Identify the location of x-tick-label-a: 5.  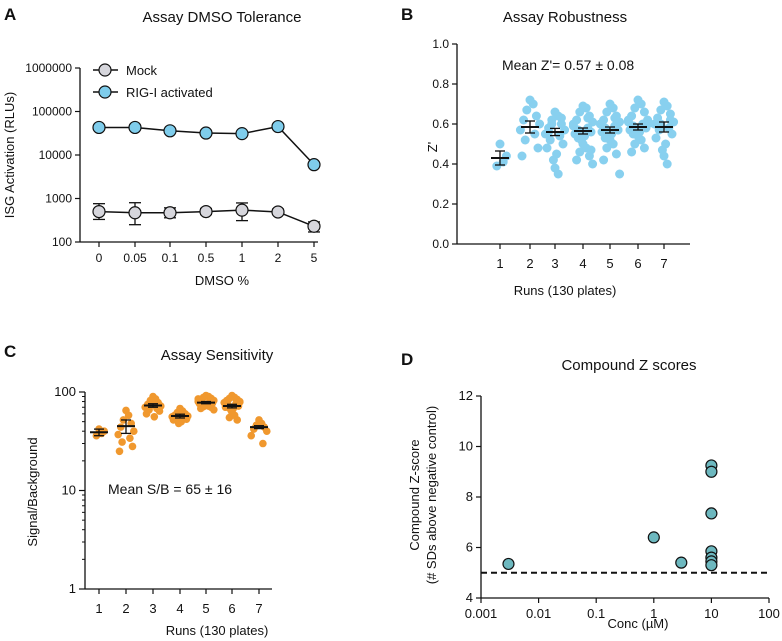
(314, 258).